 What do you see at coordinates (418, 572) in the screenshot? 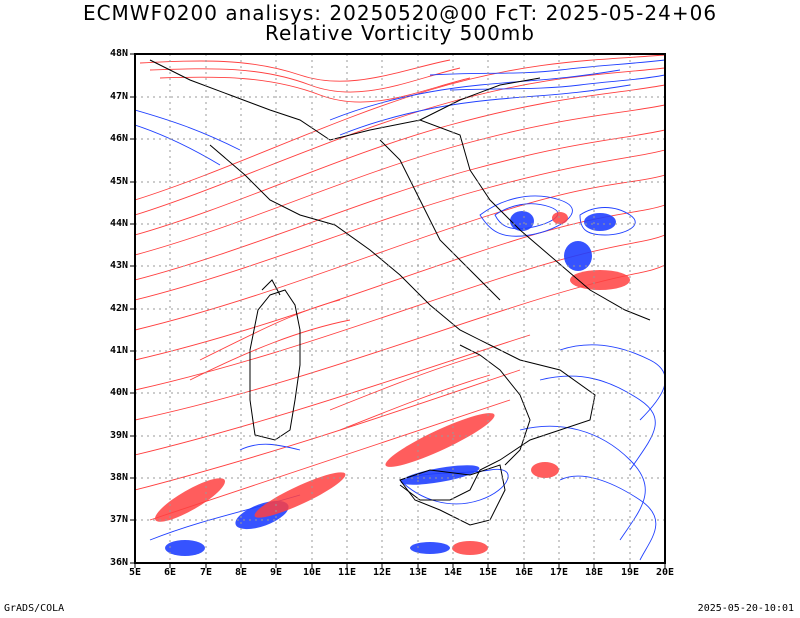
I see `lon-label: 13E` at bounding box center [418, 572].